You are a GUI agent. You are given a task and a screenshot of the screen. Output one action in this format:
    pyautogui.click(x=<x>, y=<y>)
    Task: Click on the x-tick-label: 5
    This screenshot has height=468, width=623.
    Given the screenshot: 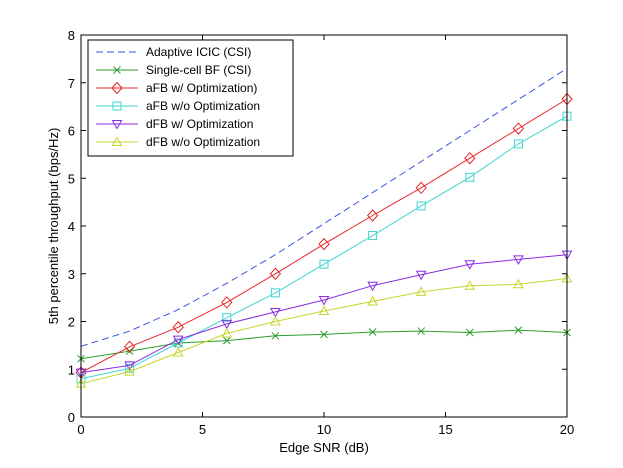 What is the action you would take?
    pyautogui.click(x=202, y=429)
    